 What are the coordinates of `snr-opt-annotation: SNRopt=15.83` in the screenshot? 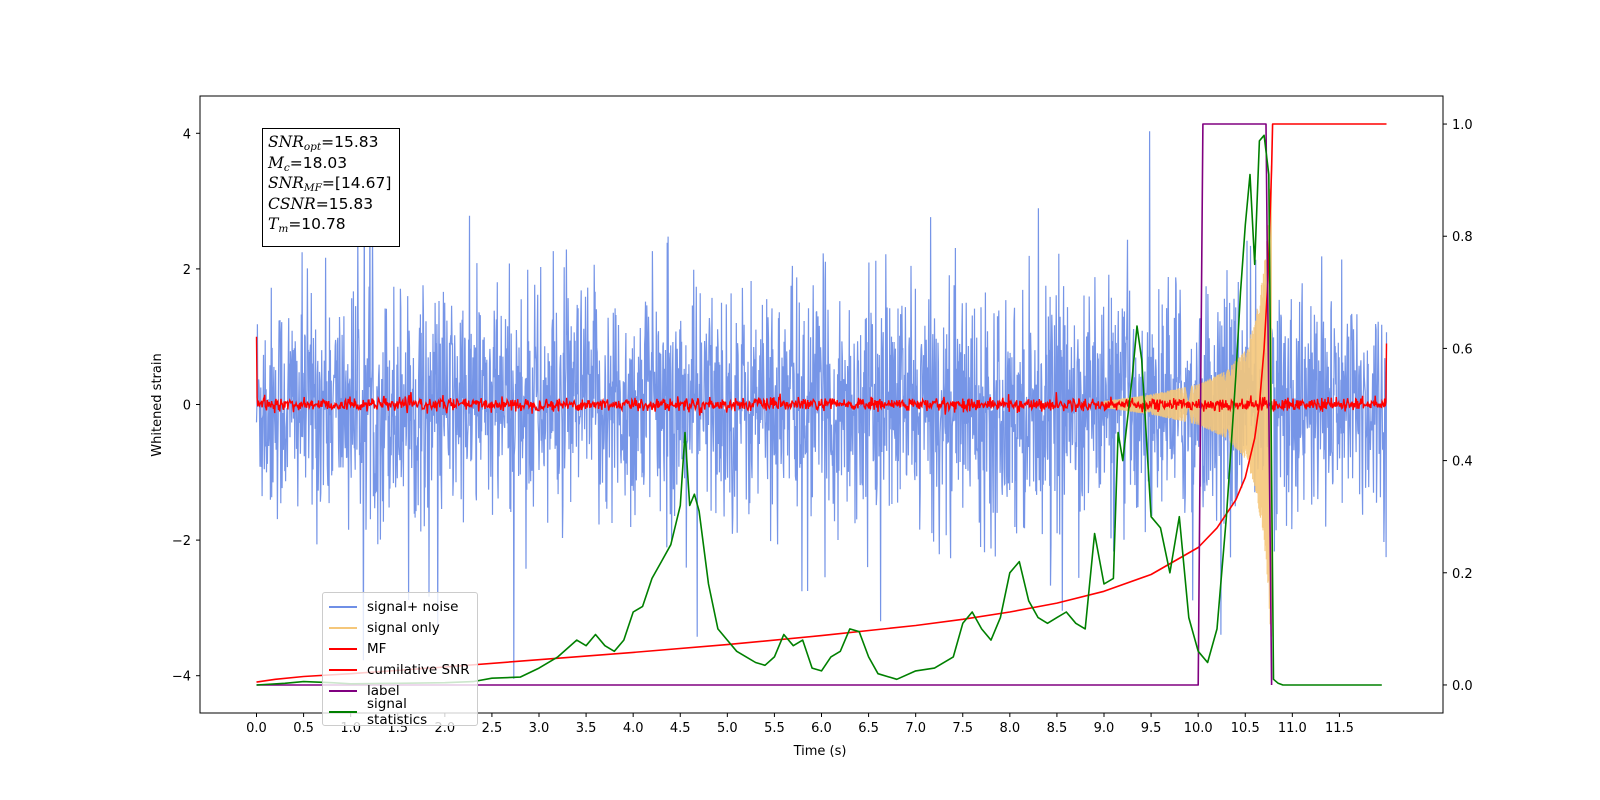 It's located at (331, 142).